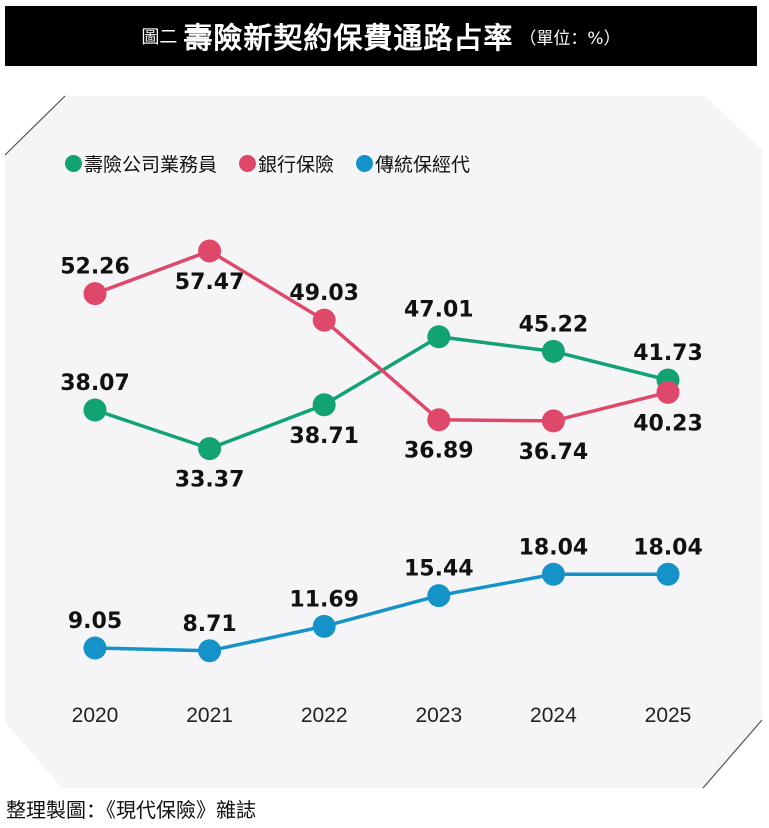  What do you see at coordinates (348, 38) in the screenshot?
I see `chart-title: 壽險新契約保費通路占率` at bounding box center [348, 38].